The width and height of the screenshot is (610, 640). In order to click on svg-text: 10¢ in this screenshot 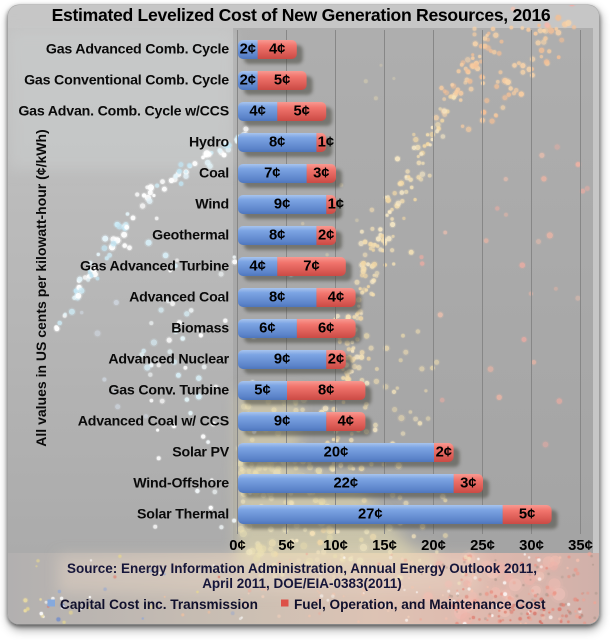, I will do `click(335, 546)`.